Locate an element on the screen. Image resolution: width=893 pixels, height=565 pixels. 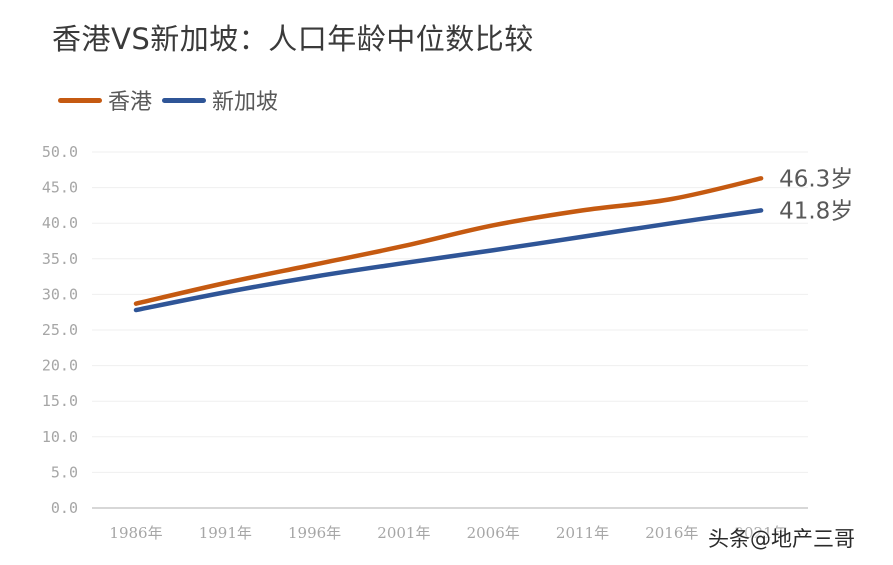
y-tick-label: 0.0 is located at coordinates (64, 508).